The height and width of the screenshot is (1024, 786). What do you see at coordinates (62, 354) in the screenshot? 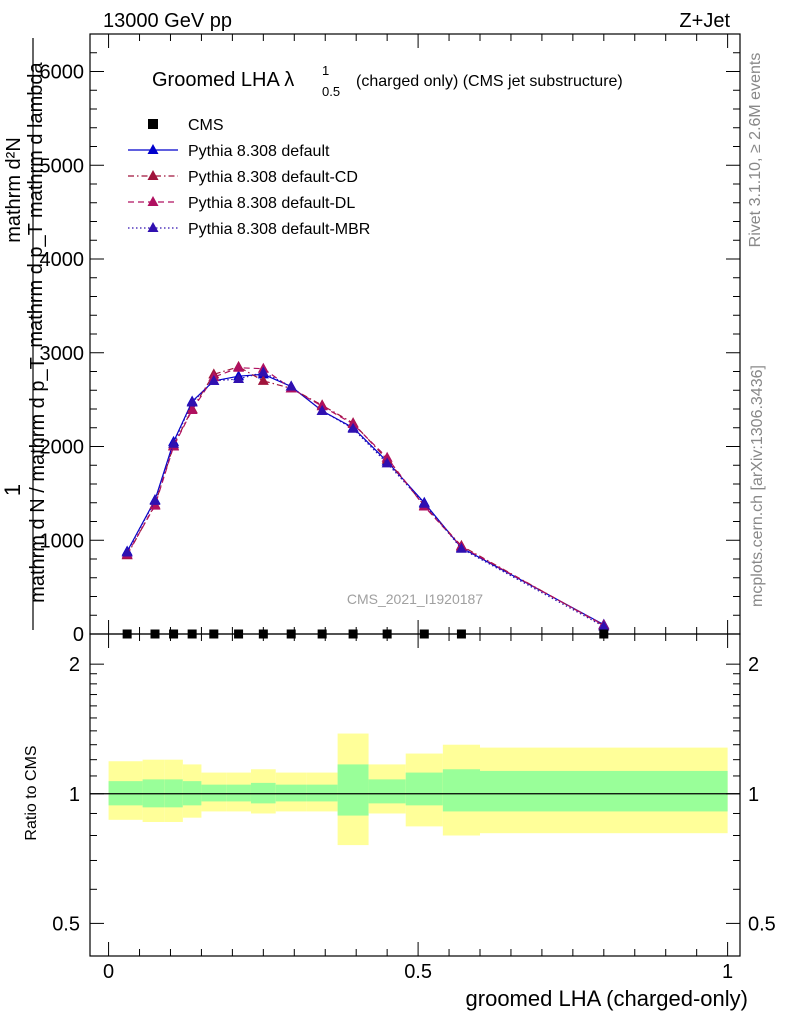
I see `y-tick-label: 3000` at bounding box center [62, 354].